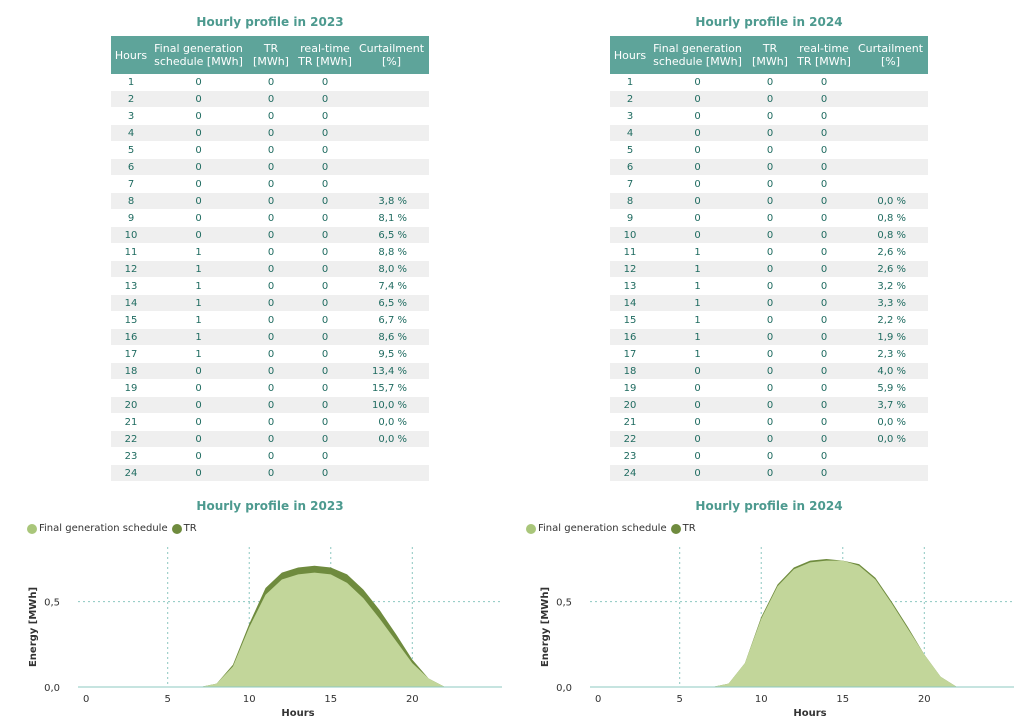 This screenshot has height=719, width=1024. I want to click on curtailment-cell: 0,8 %, so click(890, 235).